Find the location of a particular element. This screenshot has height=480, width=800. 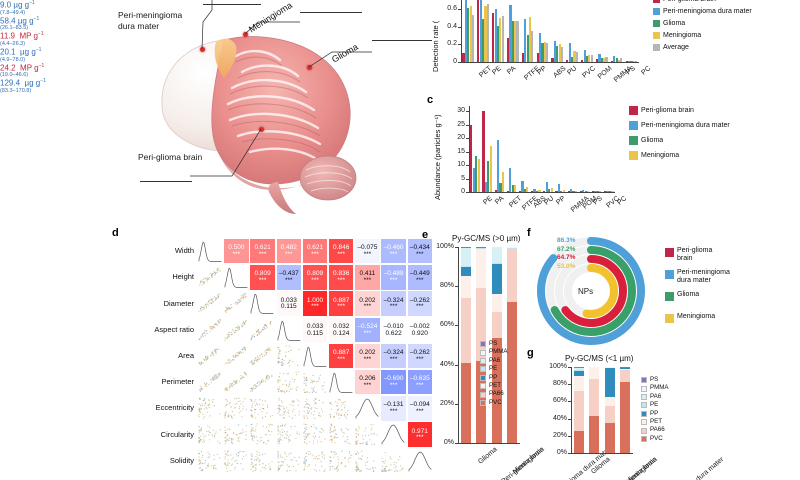

legend-item: PS is located at coordinates (649, 380).